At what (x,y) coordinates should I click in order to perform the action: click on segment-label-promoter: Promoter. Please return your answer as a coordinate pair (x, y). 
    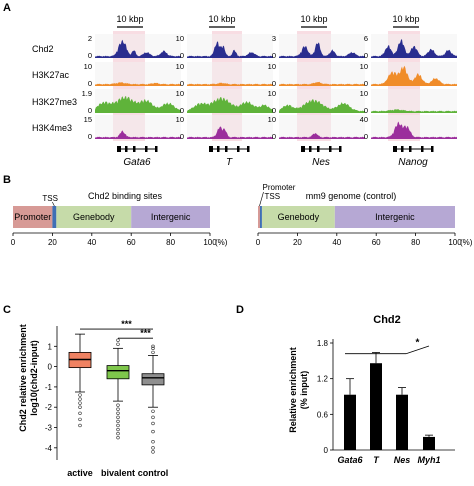
    Looking at the image, I should click on (32, 217).